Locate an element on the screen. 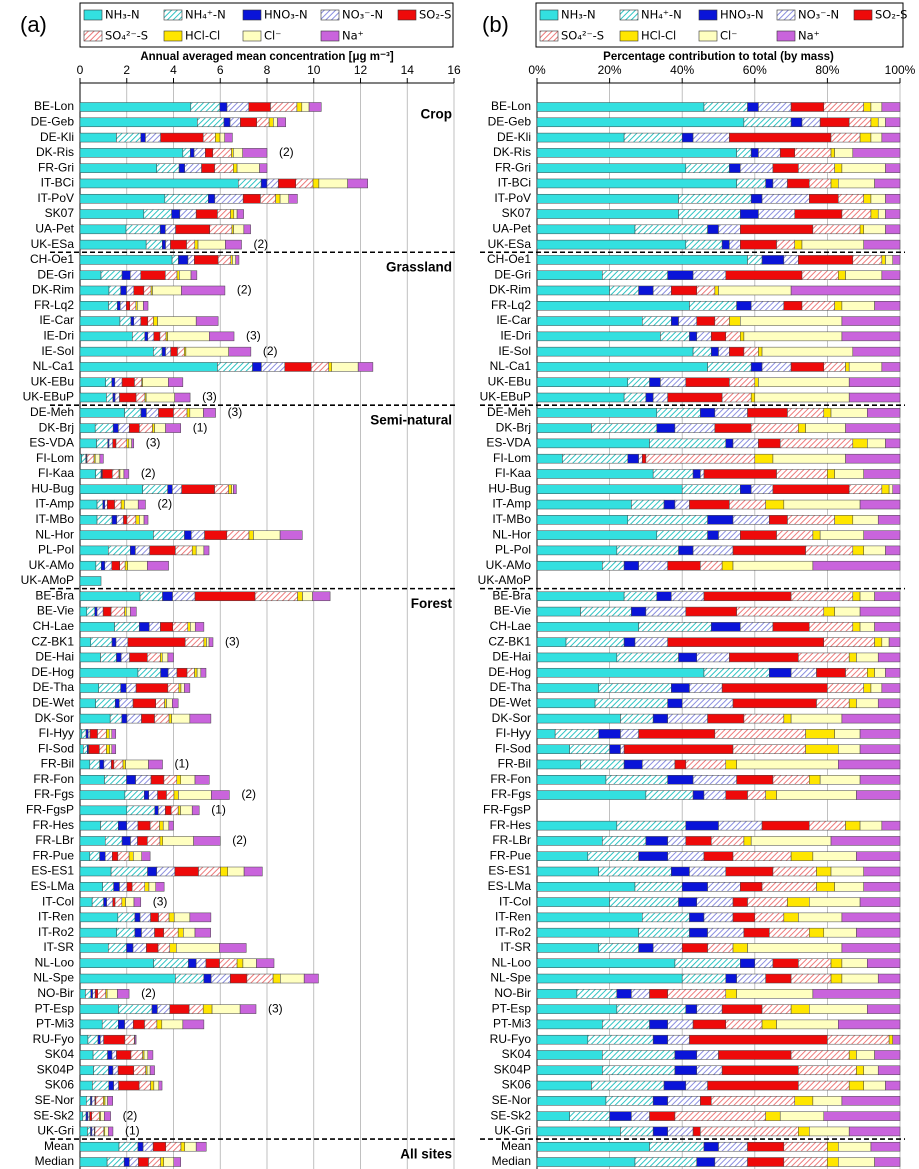 This screenshot has height=1169, width=919. bar-note: (2) is located at coordinates (148, 473).